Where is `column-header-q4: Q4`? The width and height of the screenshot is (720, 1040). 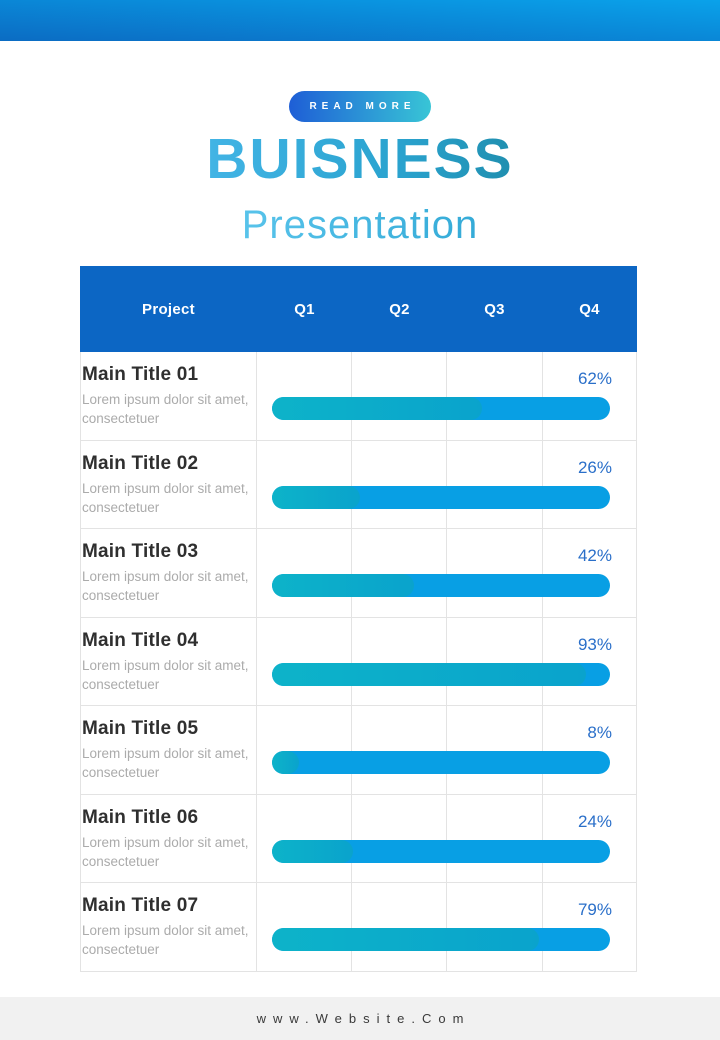 column-header-q4: Q4 is located at coordinates (589, 309).